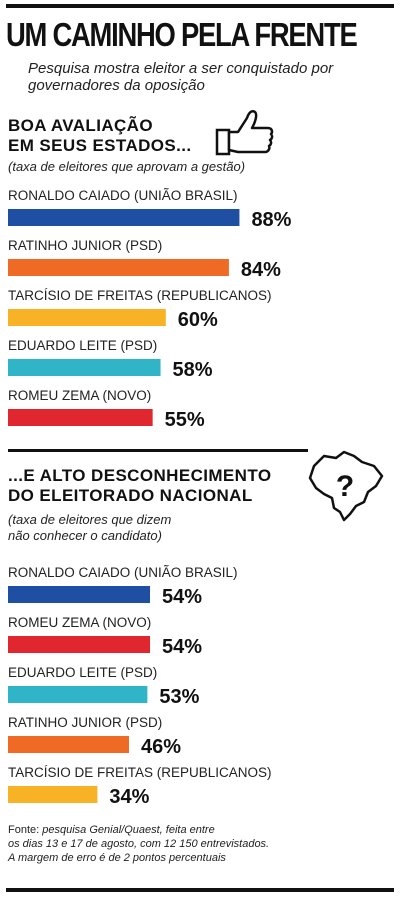  I want to click on footer-source-label: Fonte:, so click(24, 830).